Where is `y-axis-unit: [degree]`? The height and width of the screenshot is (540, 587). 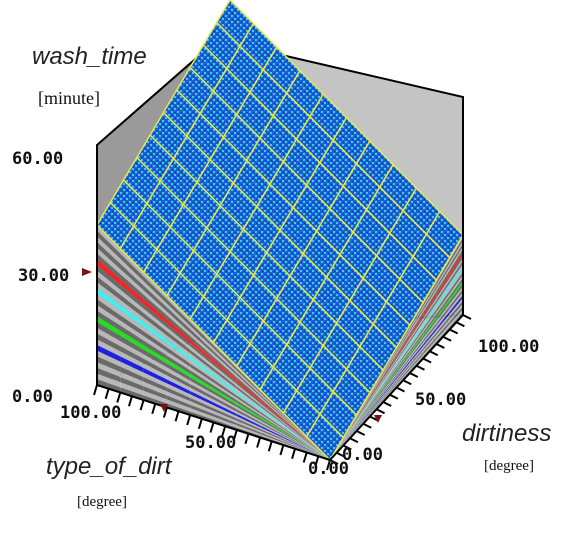 y-axis-unit: [degree] is located at coordinates (509, 466).